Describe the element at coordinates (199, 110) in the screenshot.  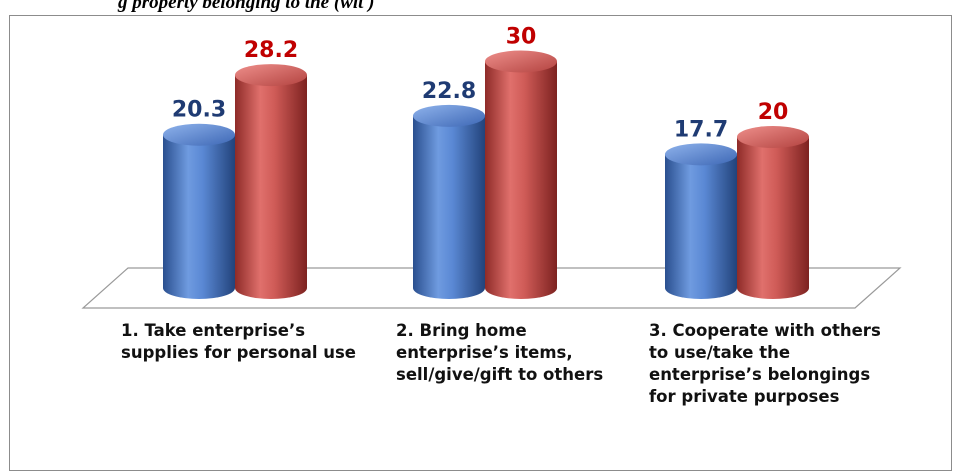
I see `data-label-s1-c1: 20.3` at that location.